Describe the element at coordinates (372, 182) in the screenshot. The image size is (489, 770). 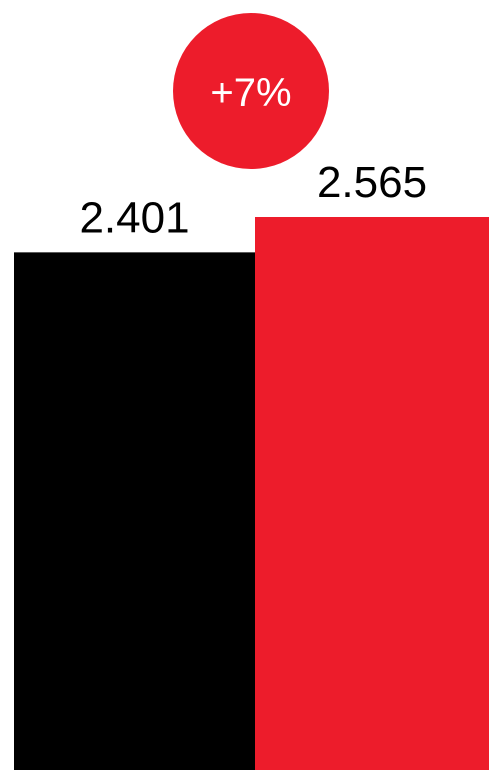
I see `bar-value-label-2: 2.565` at that location.